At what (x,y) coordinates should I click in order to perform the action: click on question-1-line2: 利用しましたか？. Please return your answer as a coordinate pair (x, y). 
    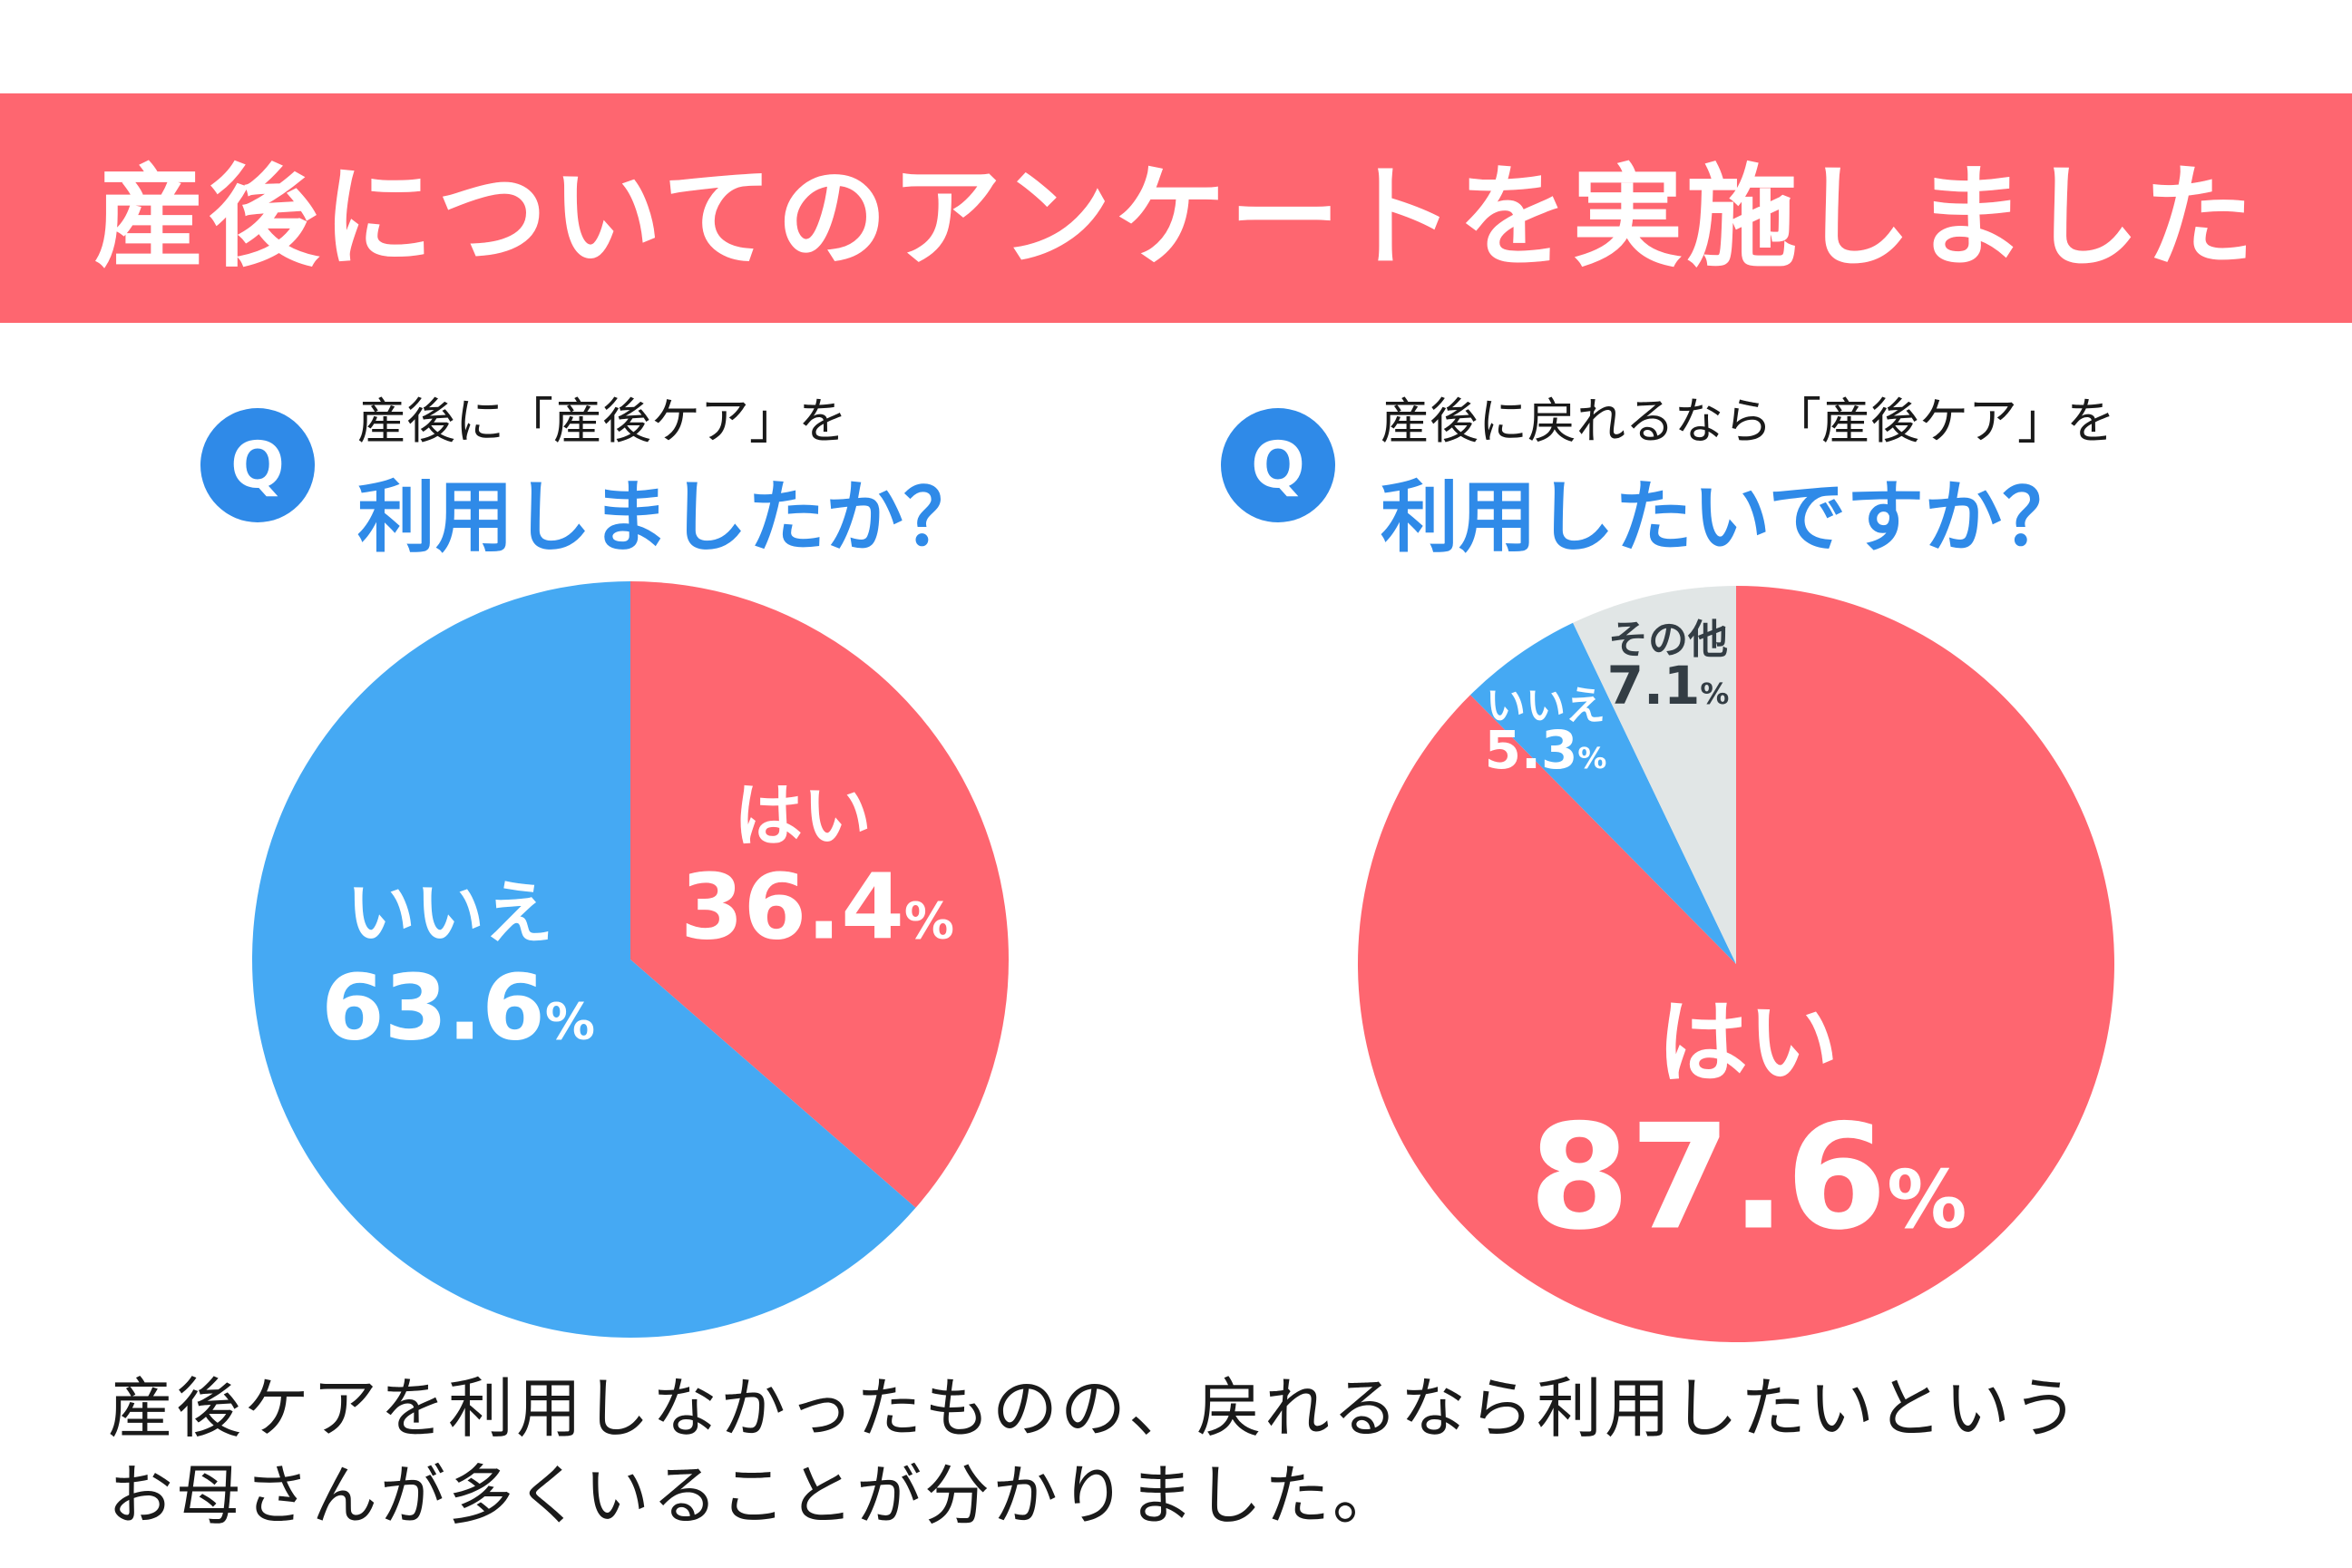
    Looking at the image, I should click on (669, 517).